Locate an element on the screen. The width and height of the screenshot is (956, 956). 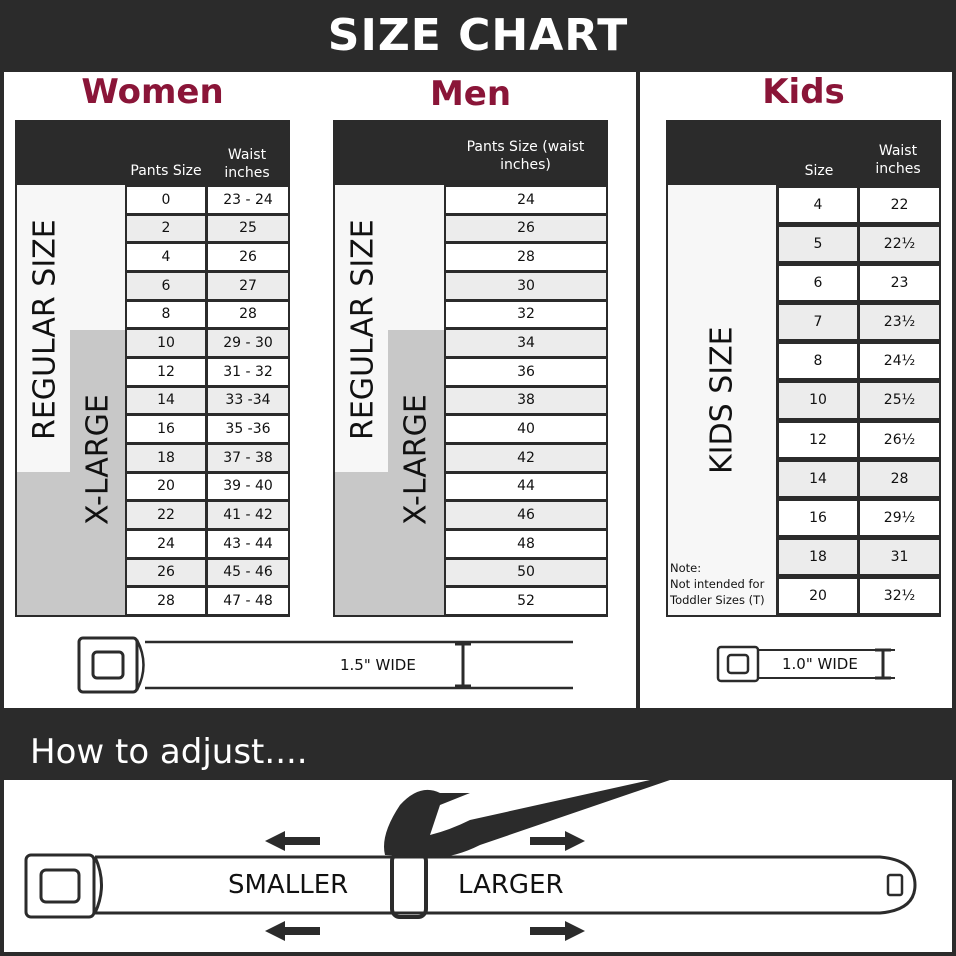
women-size-cell: 2 is located at coordinates (166, 228).